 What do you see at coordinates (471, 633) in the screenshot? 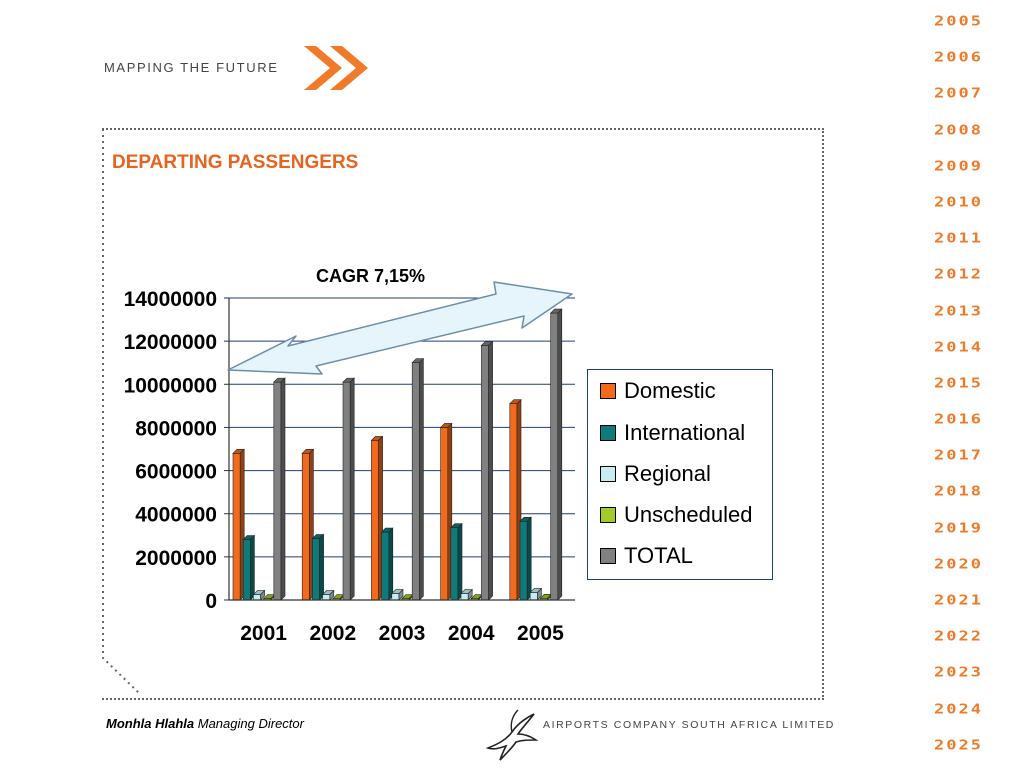
I see `x-tick-label: 2004` at bounding box center [471, 633].